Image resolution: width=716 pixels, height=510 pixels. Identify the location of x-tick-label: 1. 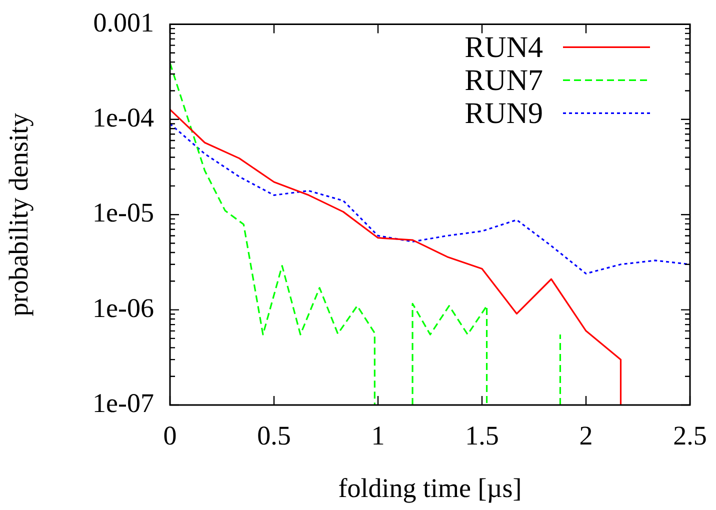
(378, 435).